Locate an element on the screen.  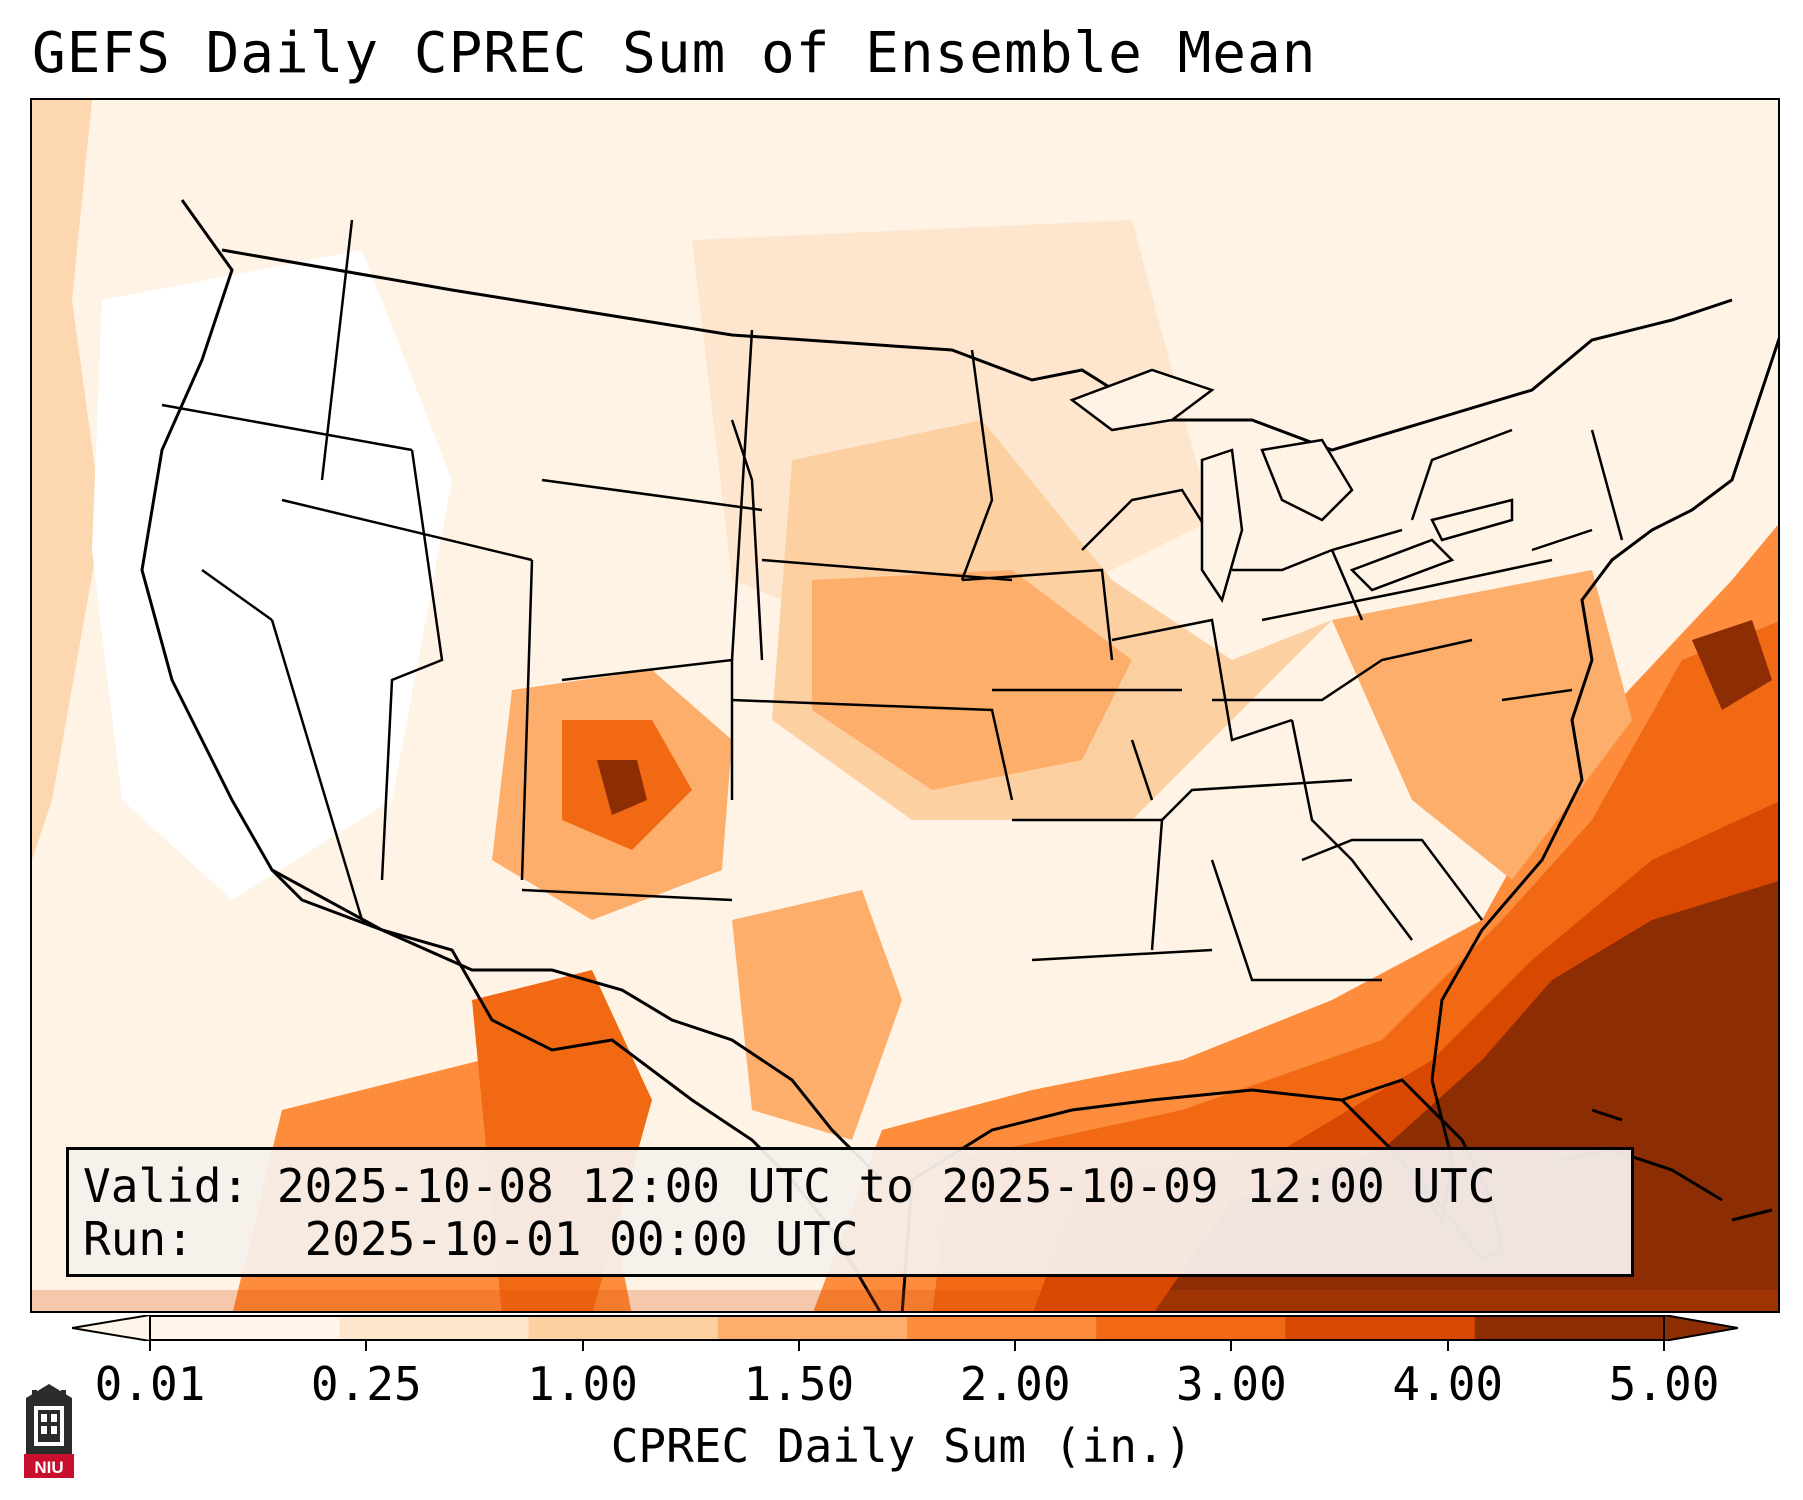
colorbar is located at coordinates (905, 1328).